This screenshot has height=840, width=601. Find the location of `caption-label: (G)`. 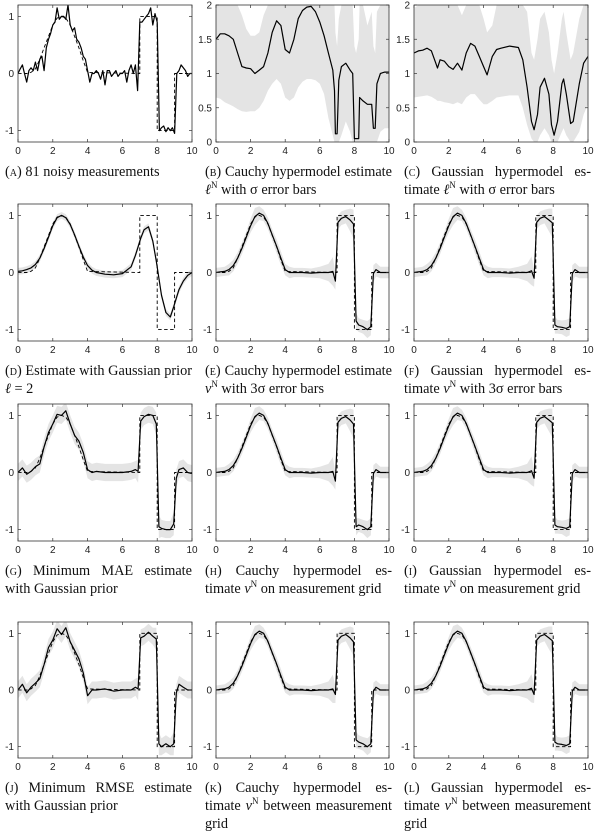

caption-label: (G) is located at coordinates (19, 571).